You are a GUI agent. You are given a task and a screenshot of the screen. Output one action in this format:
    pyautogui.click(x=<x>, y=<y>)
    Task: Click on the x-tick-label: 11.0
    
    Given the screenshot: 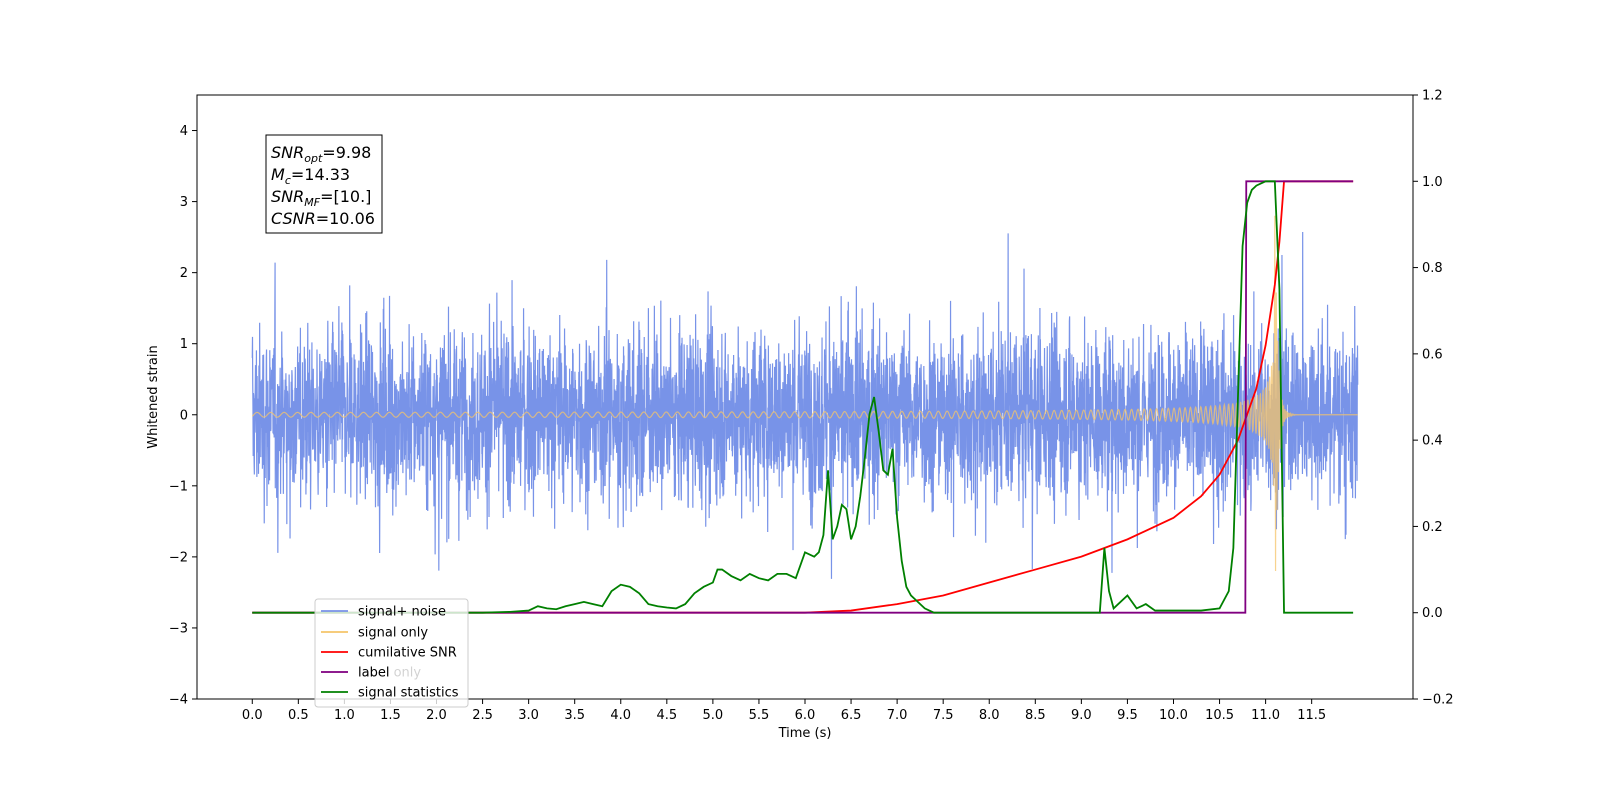 What is the action you would take?
    pyautogui.click(x=1265, y=715)
    